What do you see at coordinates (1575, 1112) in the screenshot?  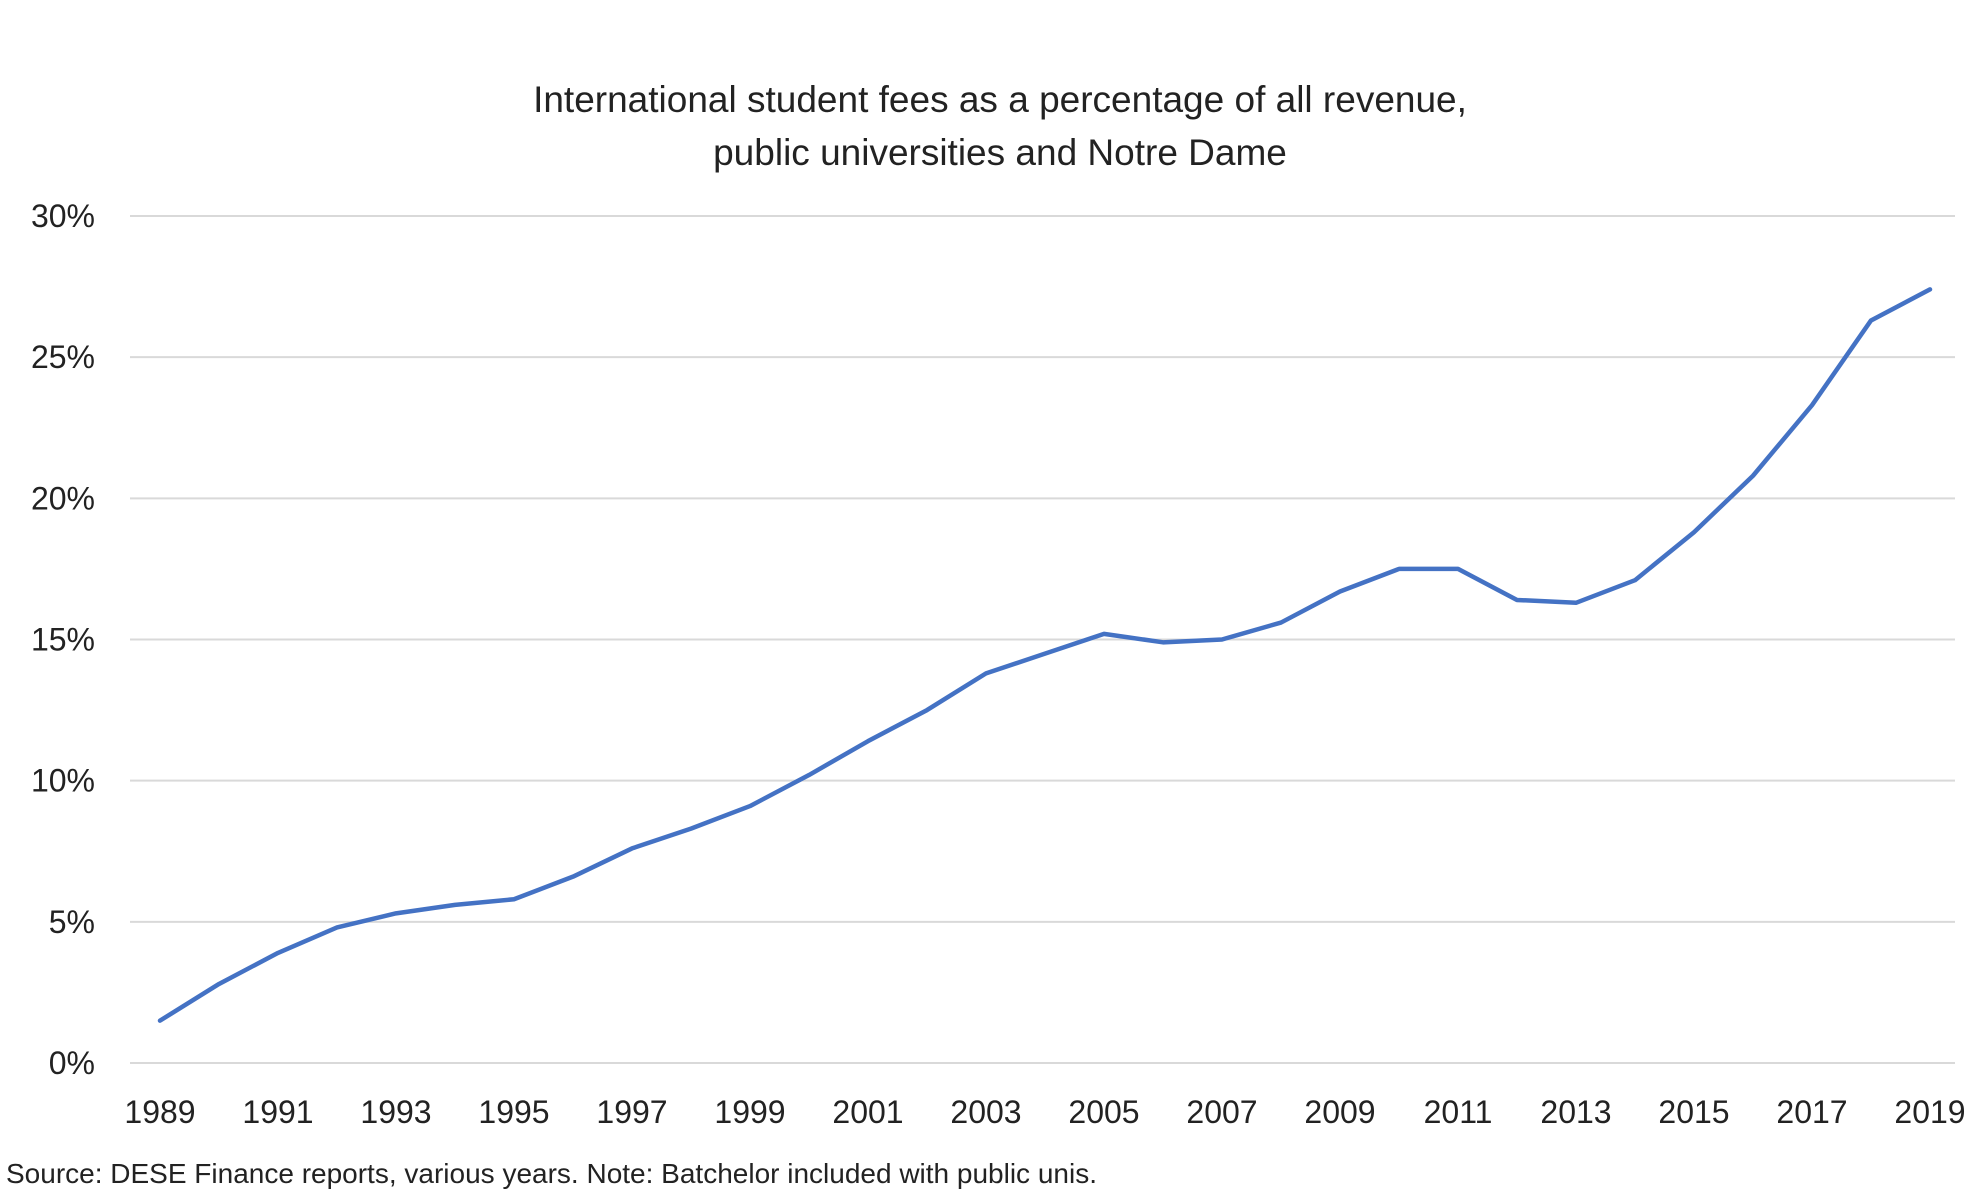 I see `x-tick-label: 2013` at bounding box center [1575, 1112].